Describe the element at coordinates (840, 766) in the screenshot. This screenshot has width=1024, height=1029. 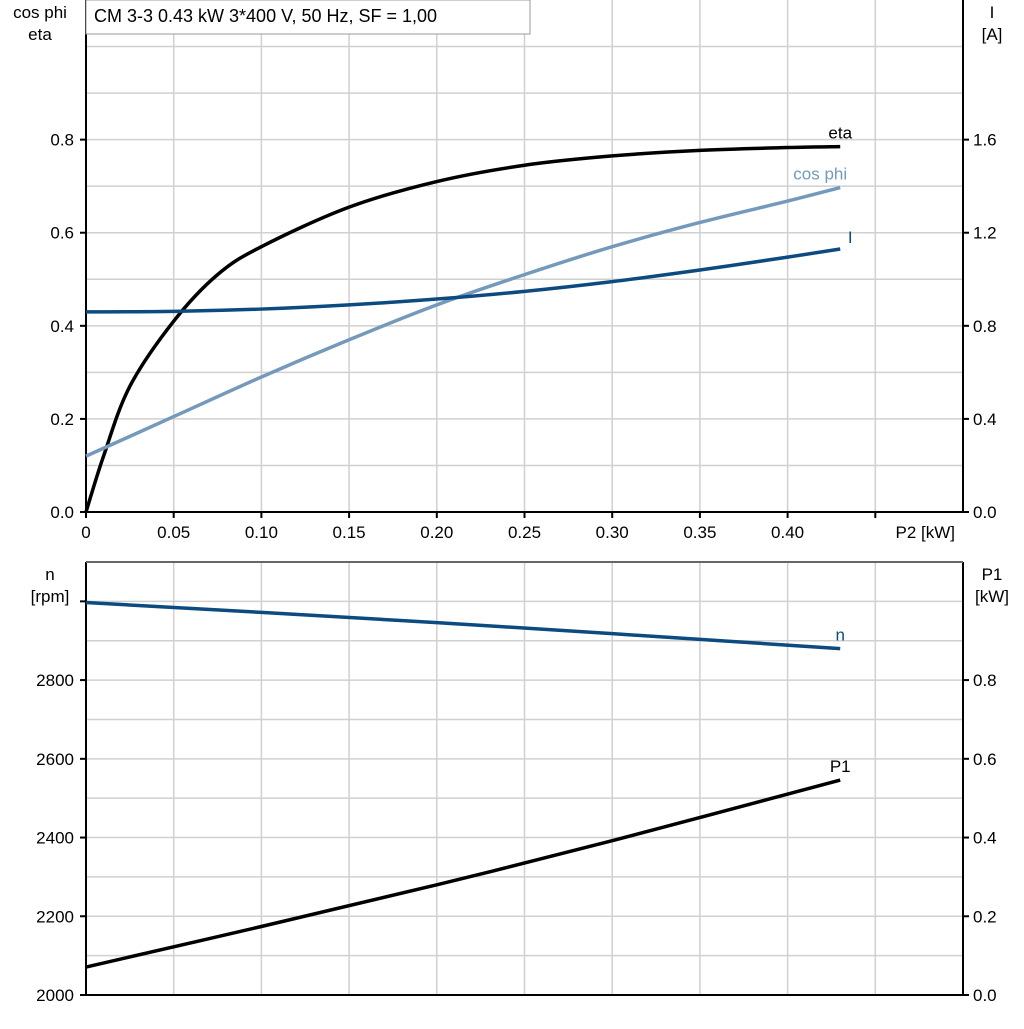
I see `series-label-p1: P1` at that location.